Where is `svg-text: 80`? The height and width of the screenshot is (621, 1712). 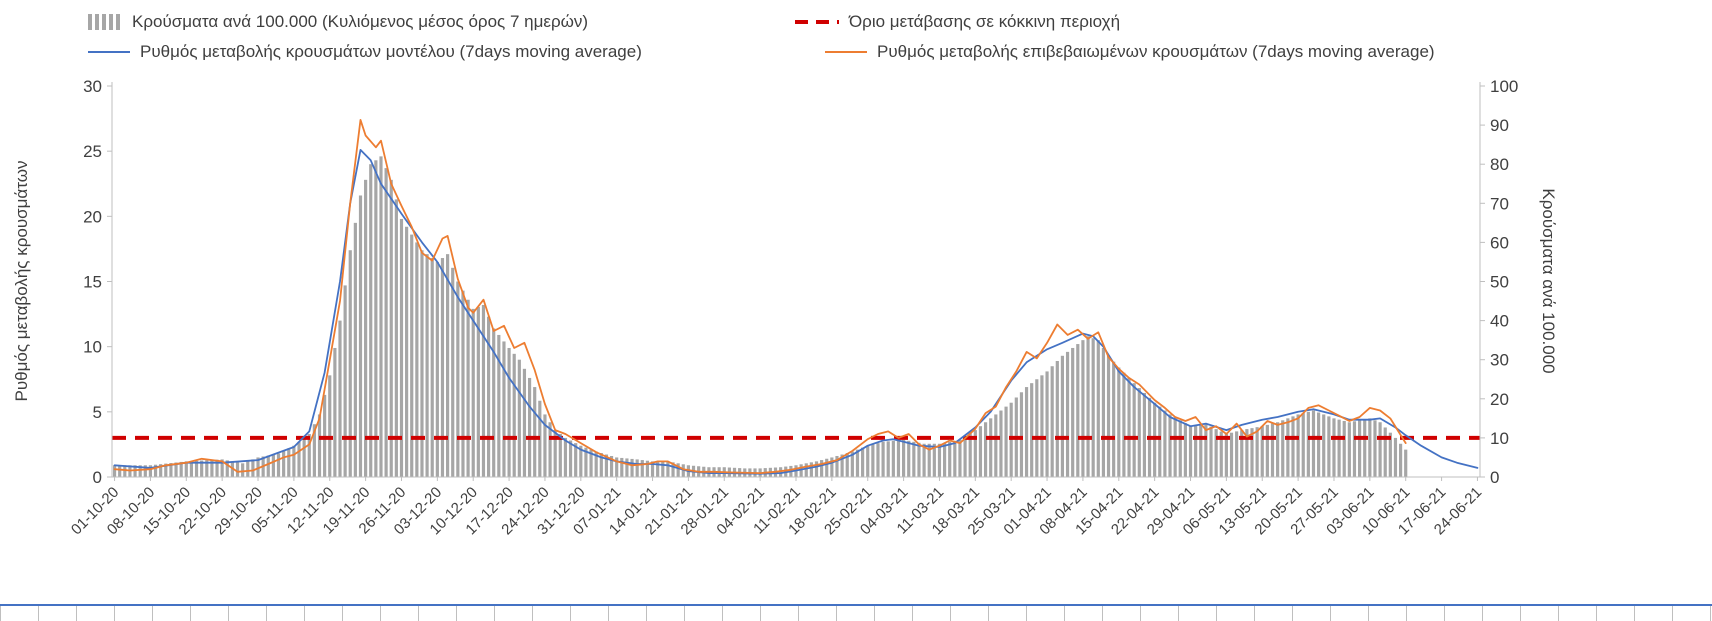 svg-text: 80 is located at coordinates (1499, 164).